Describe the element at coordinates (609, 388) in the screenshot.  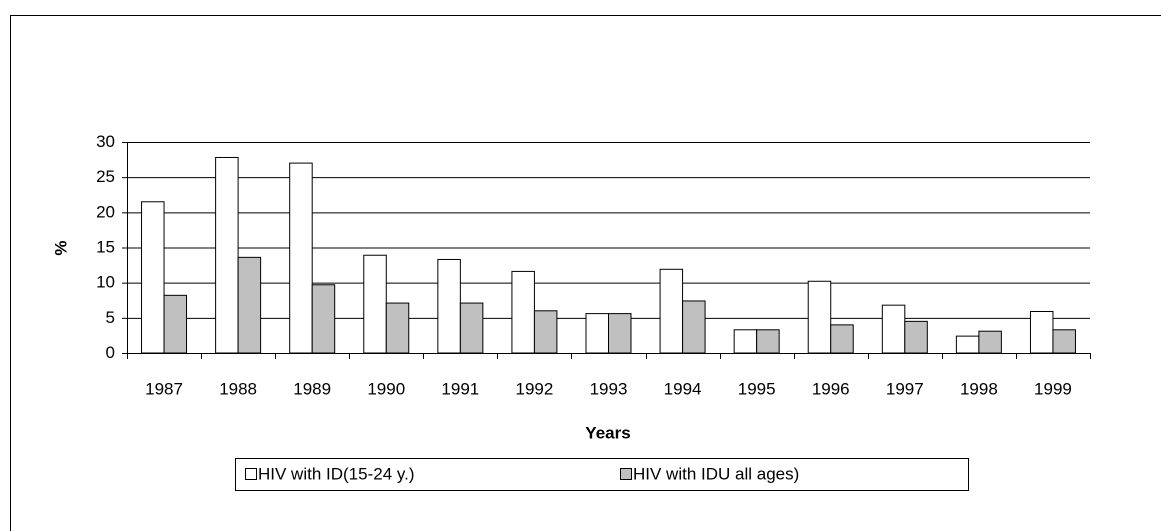
I see `x-tick-label: 1993` at that location.